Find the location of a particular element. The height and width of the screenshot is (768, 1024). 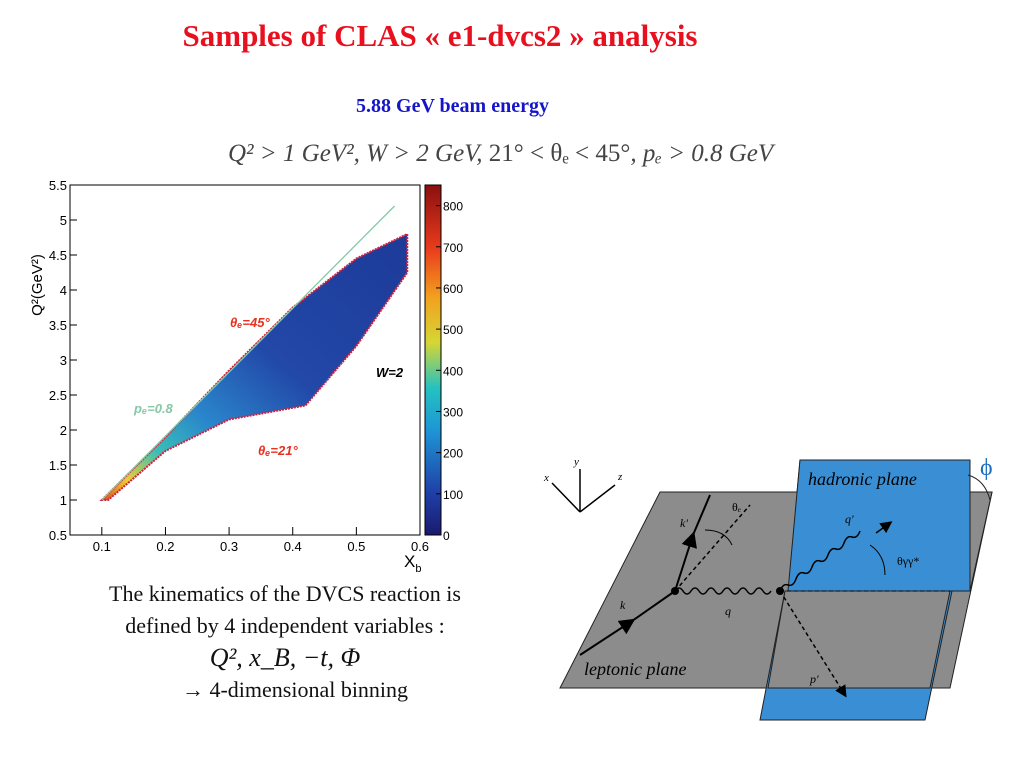

q-prime-label: q' is located at coordinates (849, 519).